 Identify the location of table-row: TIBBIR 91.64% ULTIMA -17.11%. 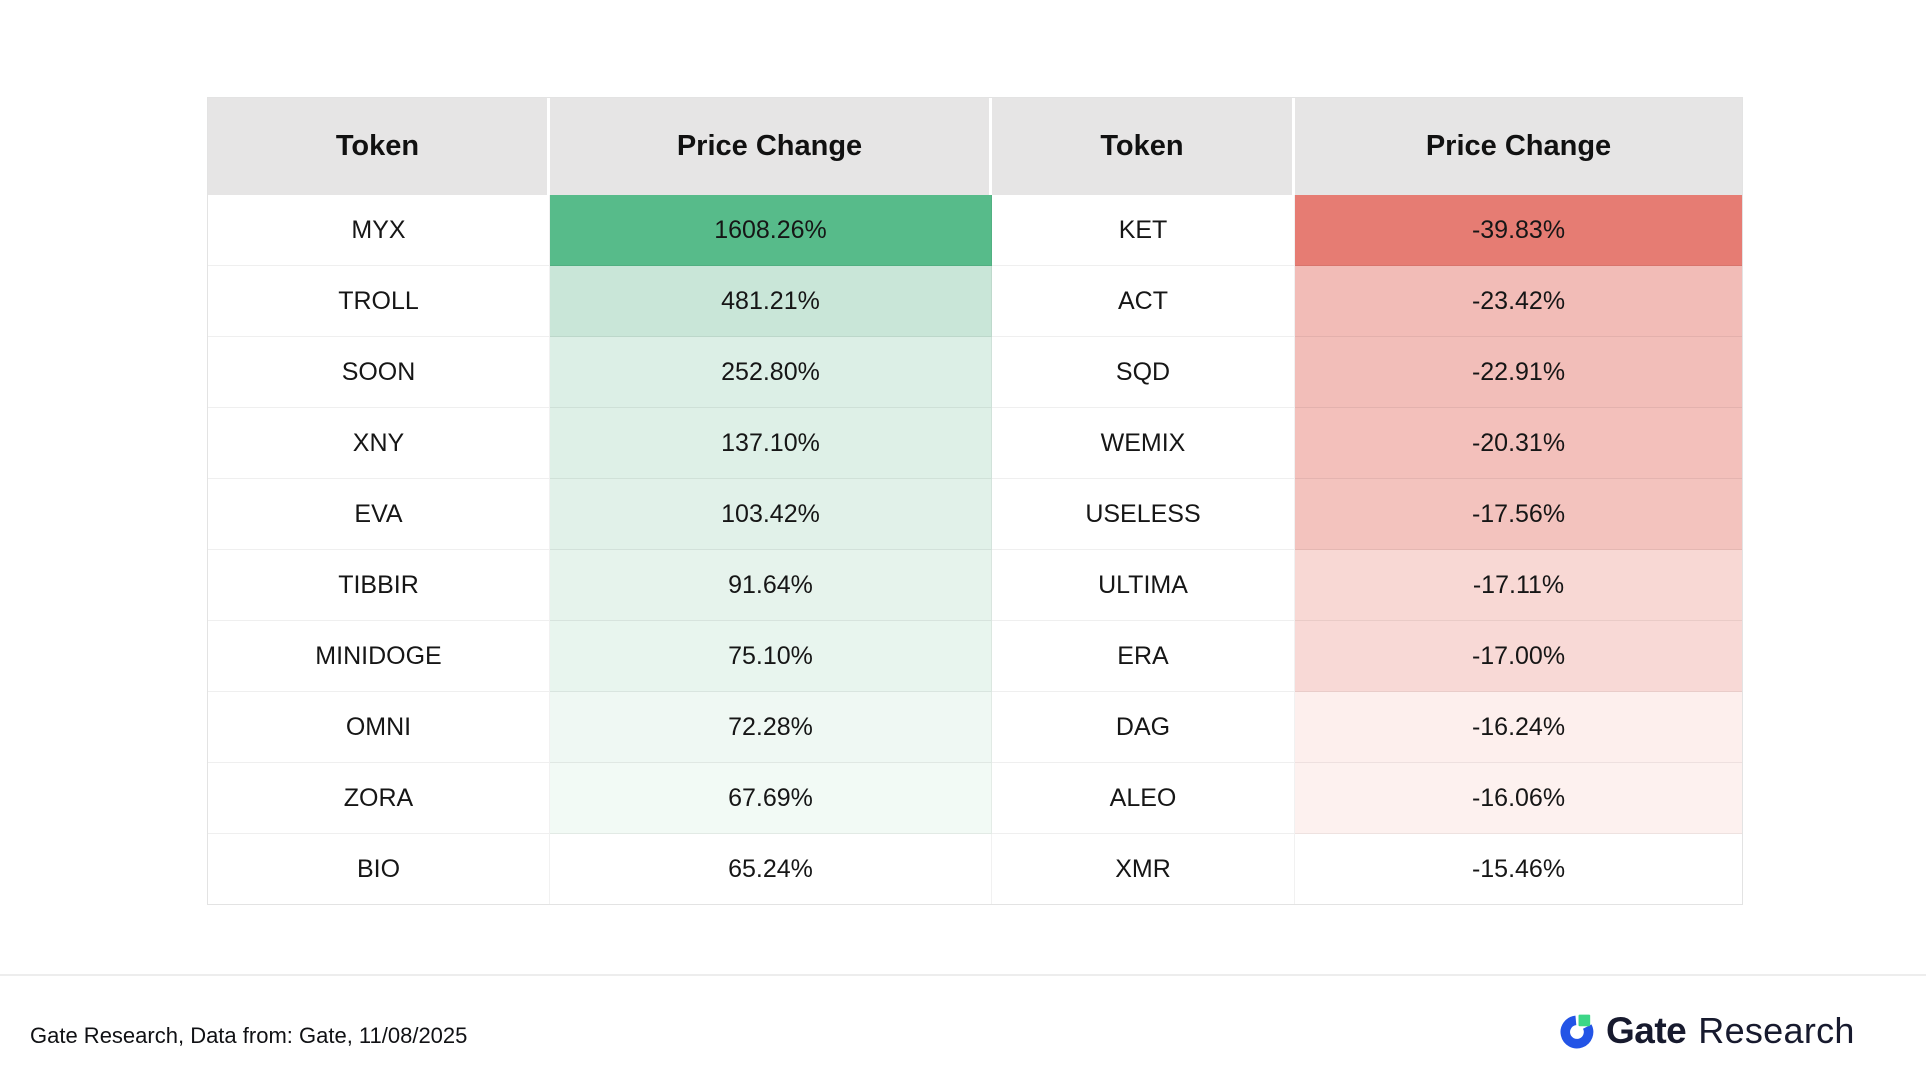
(975, 585).